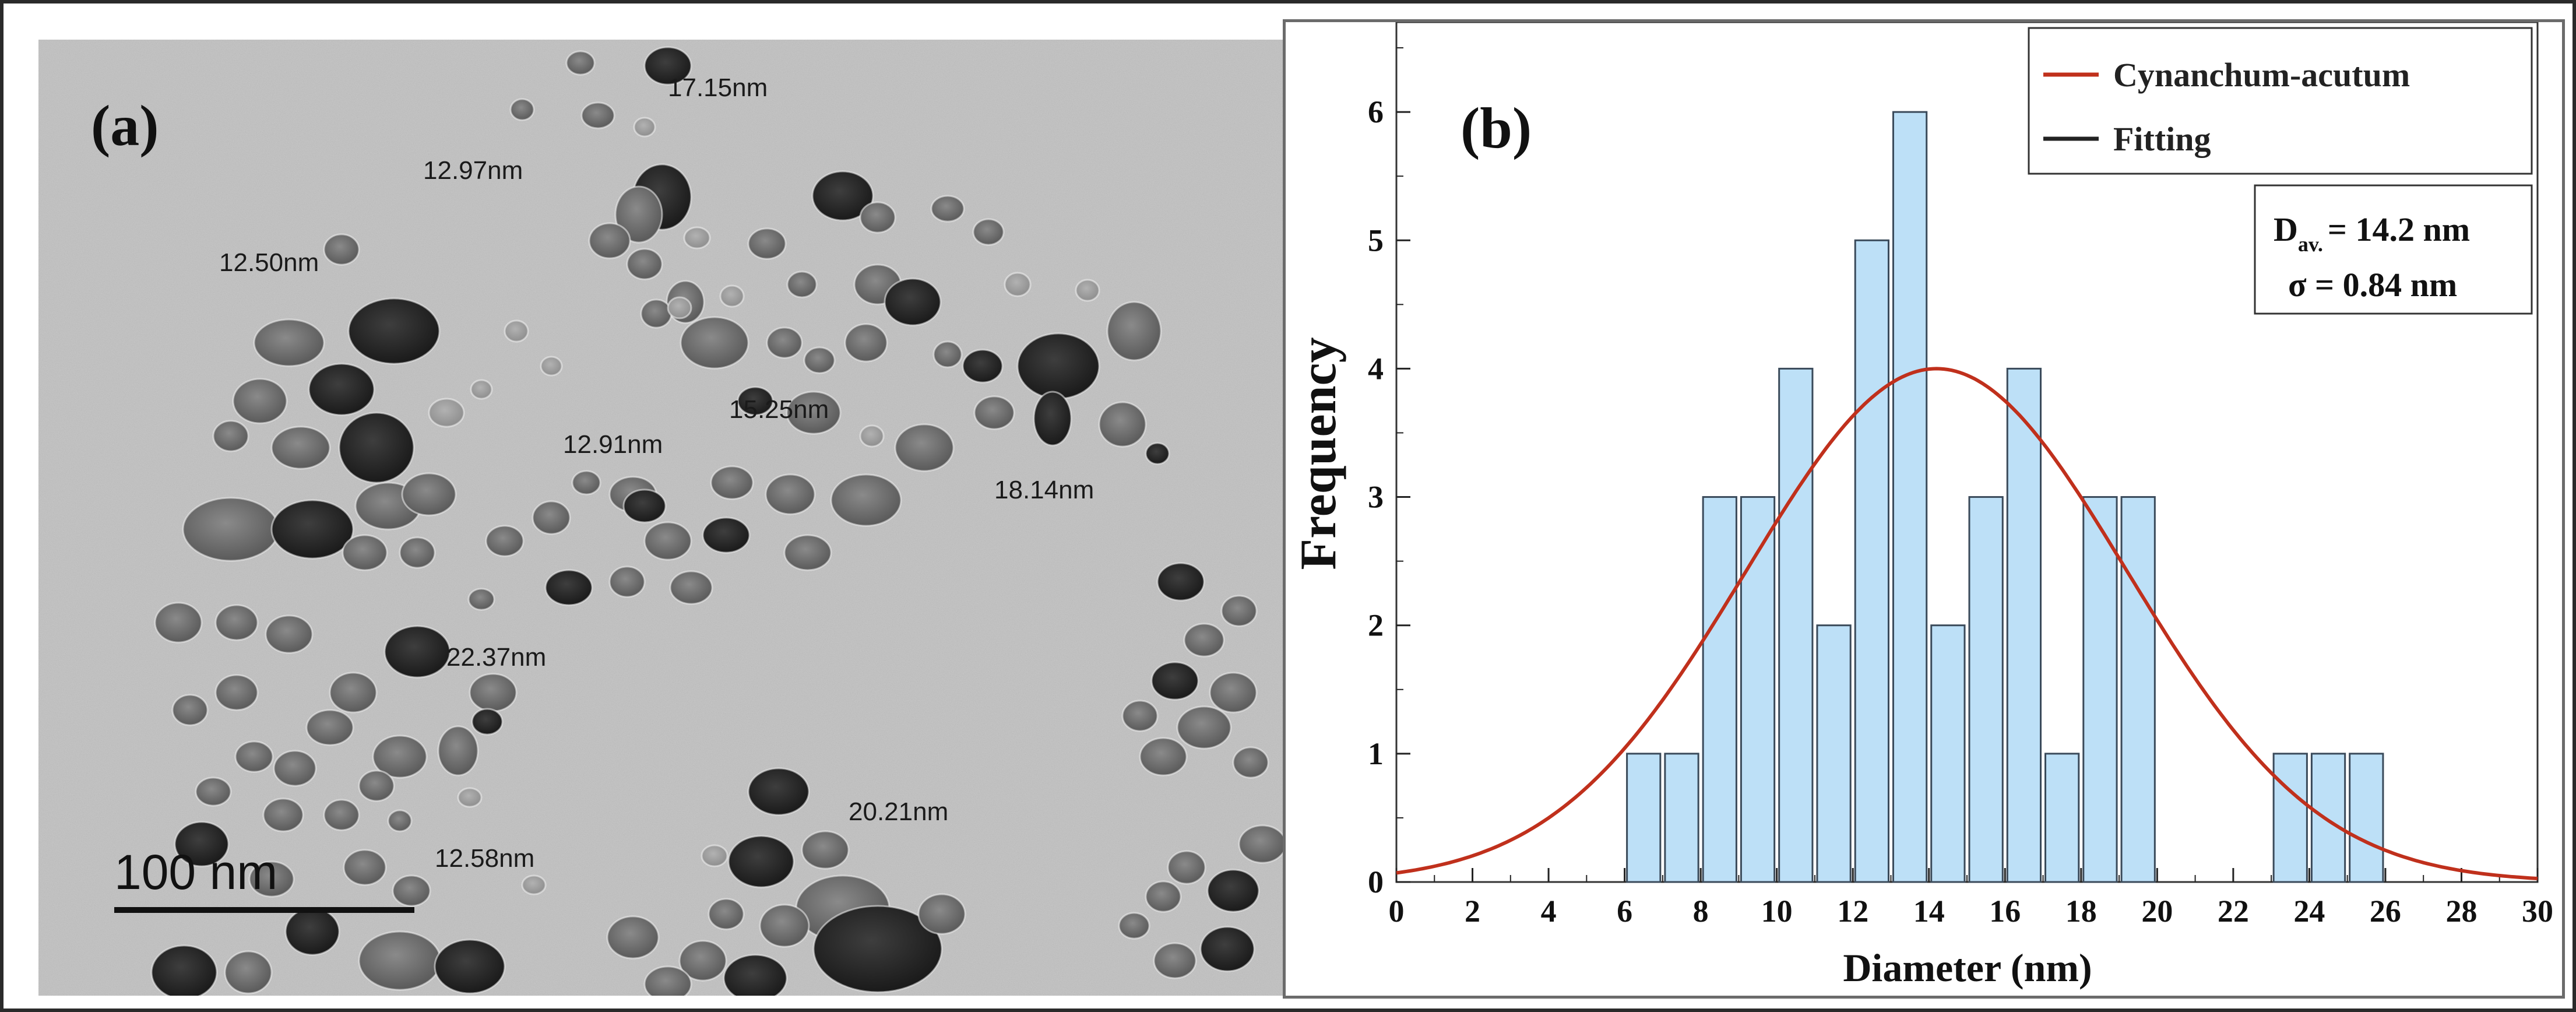 Image resolution: width=2576 pixels, height=1012 pixels. I want to click on legend: Cynanchum-acutum Fitting, so click(2281, 101).